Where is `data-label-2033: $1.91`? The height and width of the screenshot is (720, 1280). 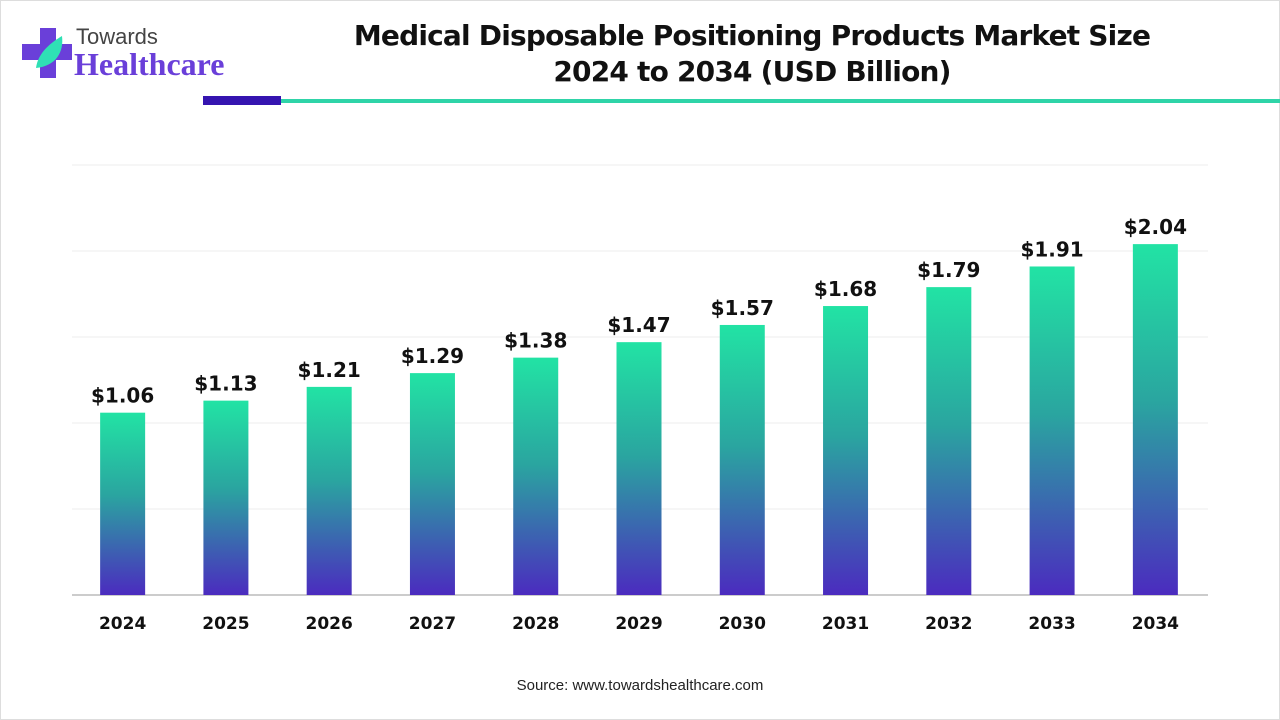 data-label-2033: $1.91 is located at coordinates (1051, 249).